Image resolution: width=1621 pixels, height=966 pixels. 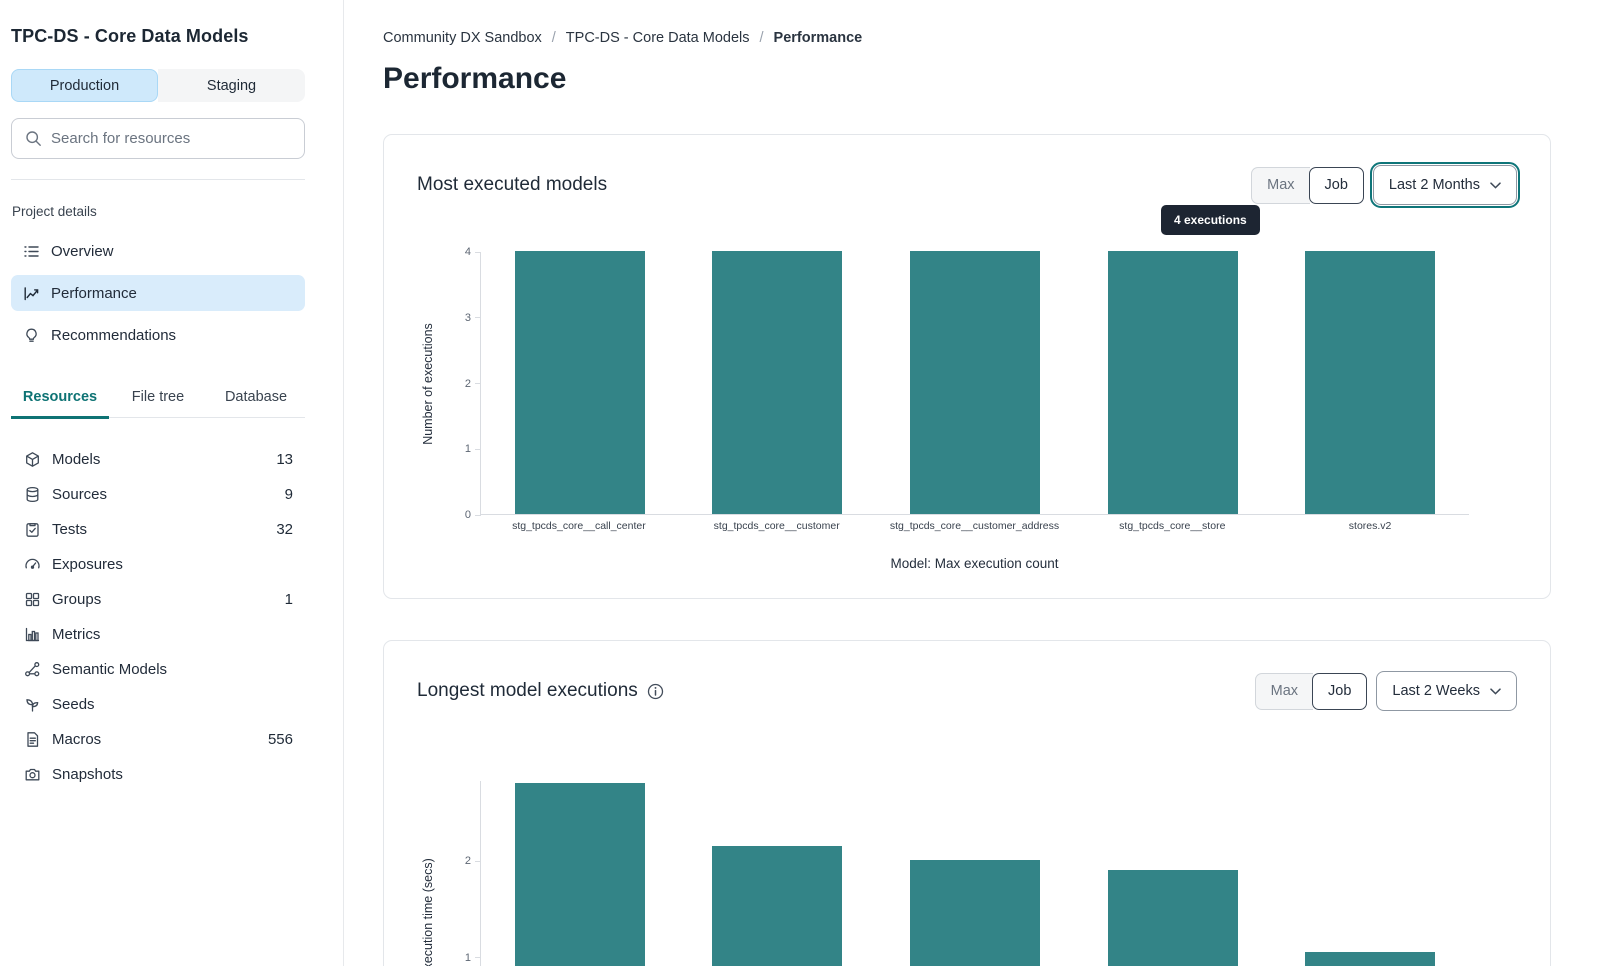 I want to click on lightbulb-icon, so click(x=31, y=335).